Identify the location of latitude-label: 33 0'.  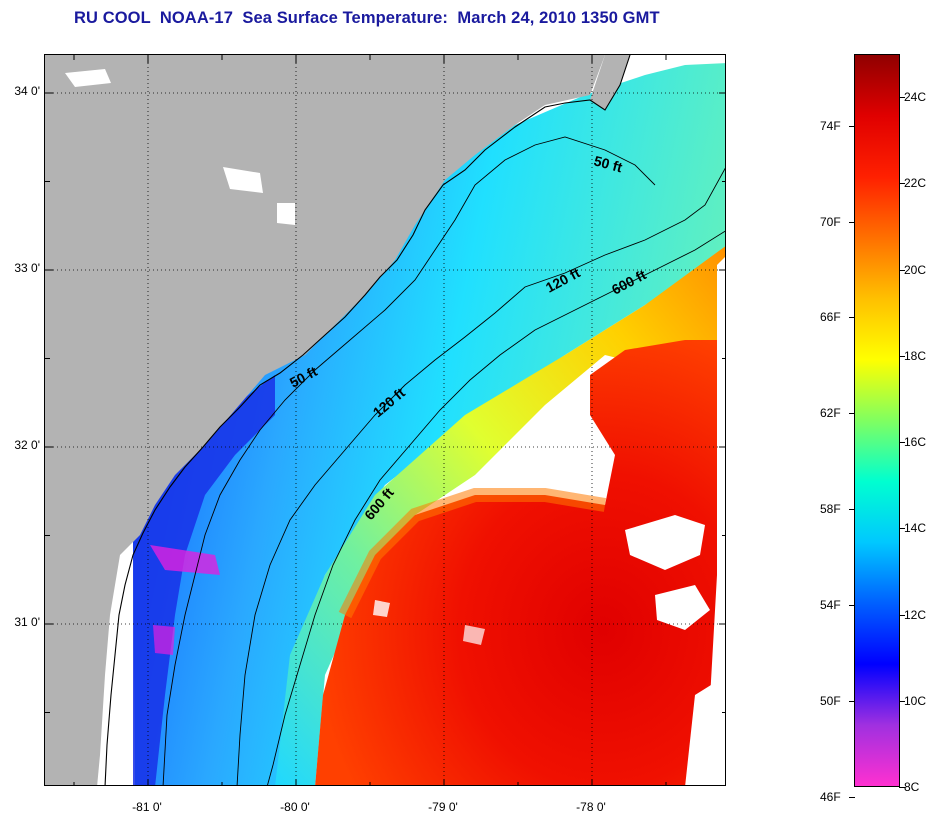
(27, 268).